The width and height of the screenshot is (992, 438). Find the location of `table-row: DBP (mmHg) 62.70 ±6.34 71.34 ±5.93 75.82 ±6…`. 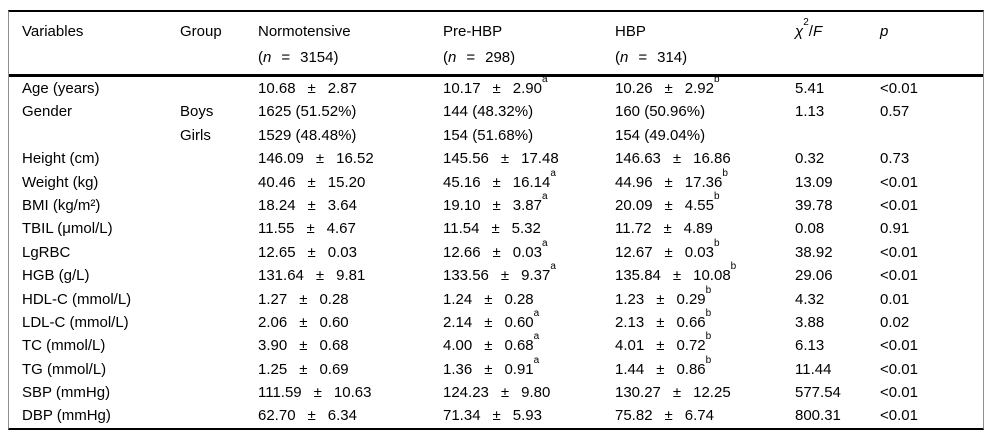

table-row: DBP (mmHg) 62.70 ±6.34 71.34 ±5.93 75.82 ±6… is located at coordinates (496, 415).